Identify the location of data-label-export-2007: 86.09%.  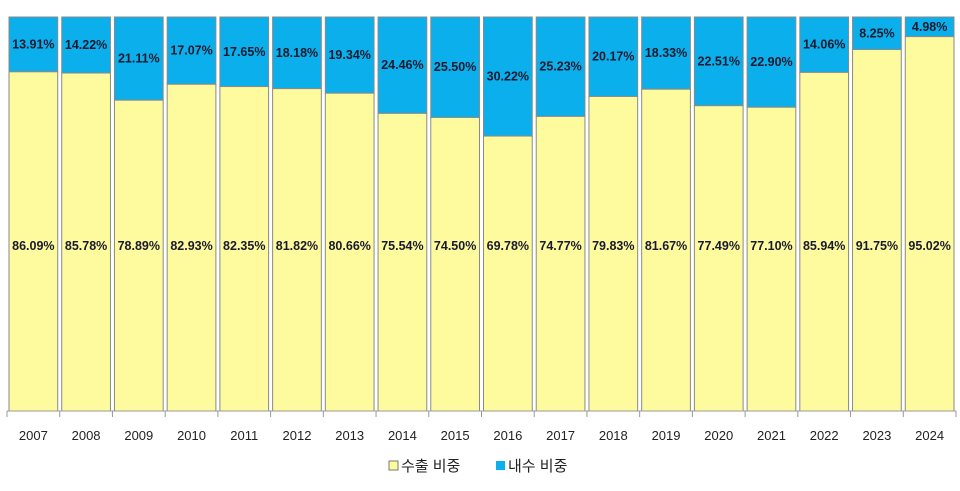
(33, 246).